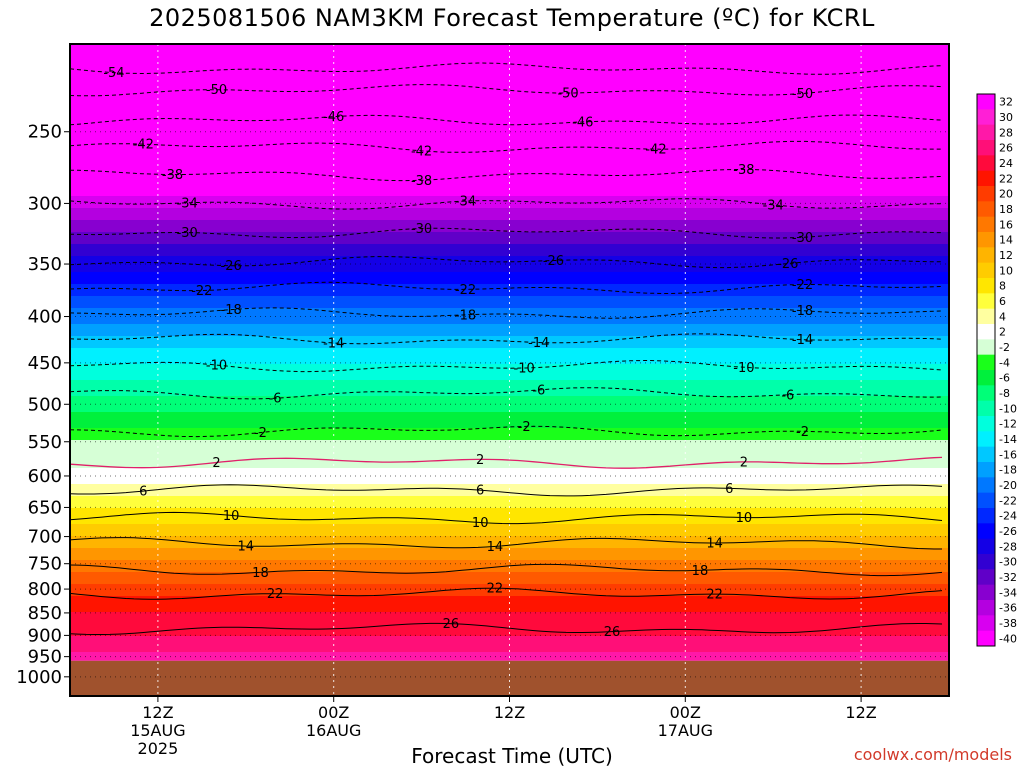 The height and width of the screenshot is (768, 1024). I want to click on colorbar-label: 30, so click(1006, 117).